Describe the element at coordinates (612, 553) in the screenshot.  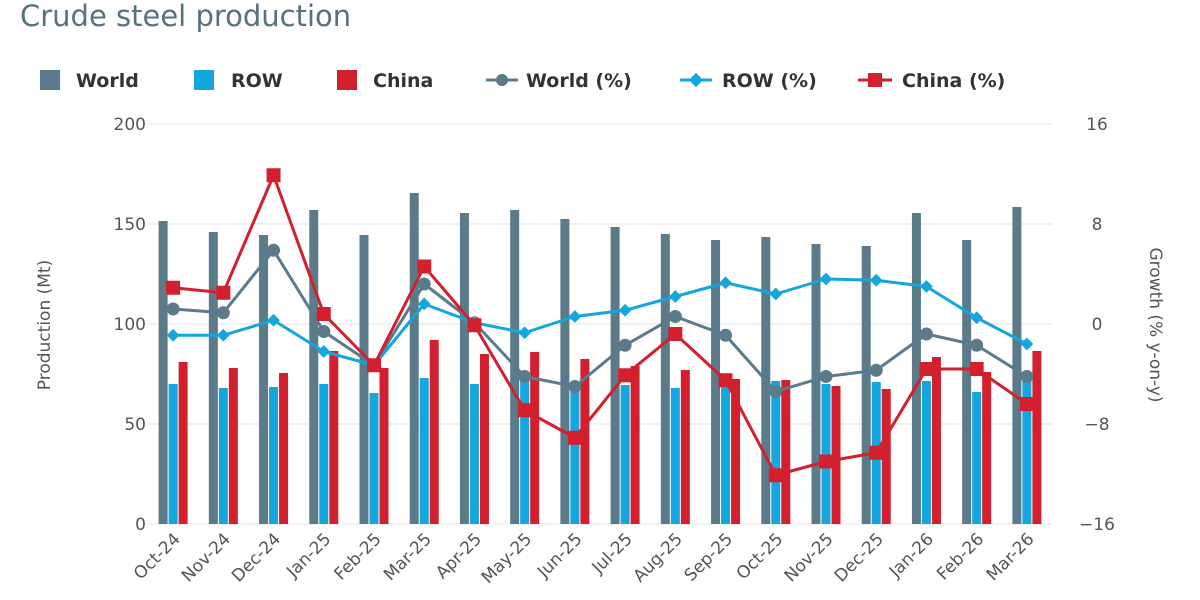
I see `x-tick-label: Jul-25` at that location.